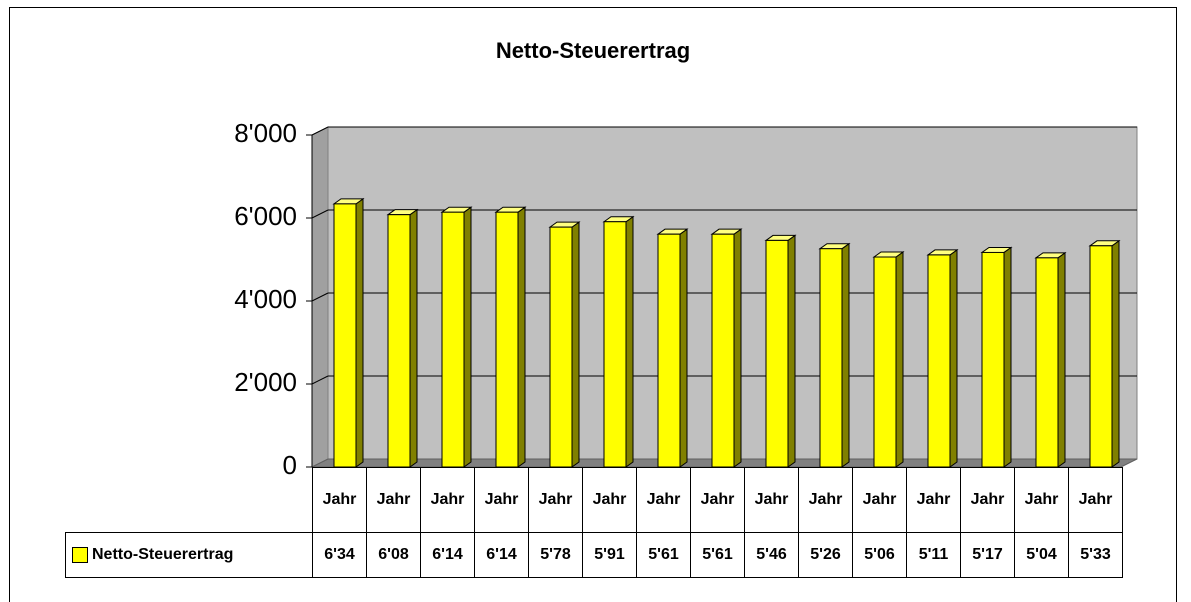 The width and height of the screenshot is (1191, 602). I want to click on value-cell-text: 5'91, so click(609, 554).